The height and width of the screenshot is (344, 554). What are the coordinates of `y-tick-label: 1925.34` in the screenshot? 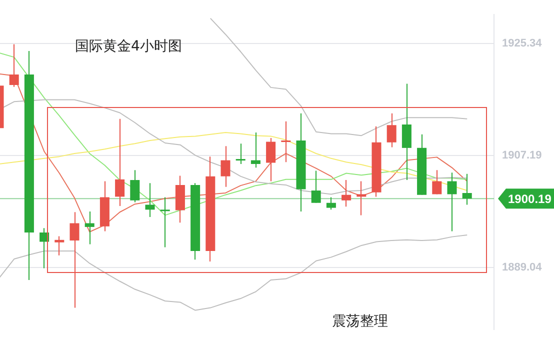 It's located at (522, 43).